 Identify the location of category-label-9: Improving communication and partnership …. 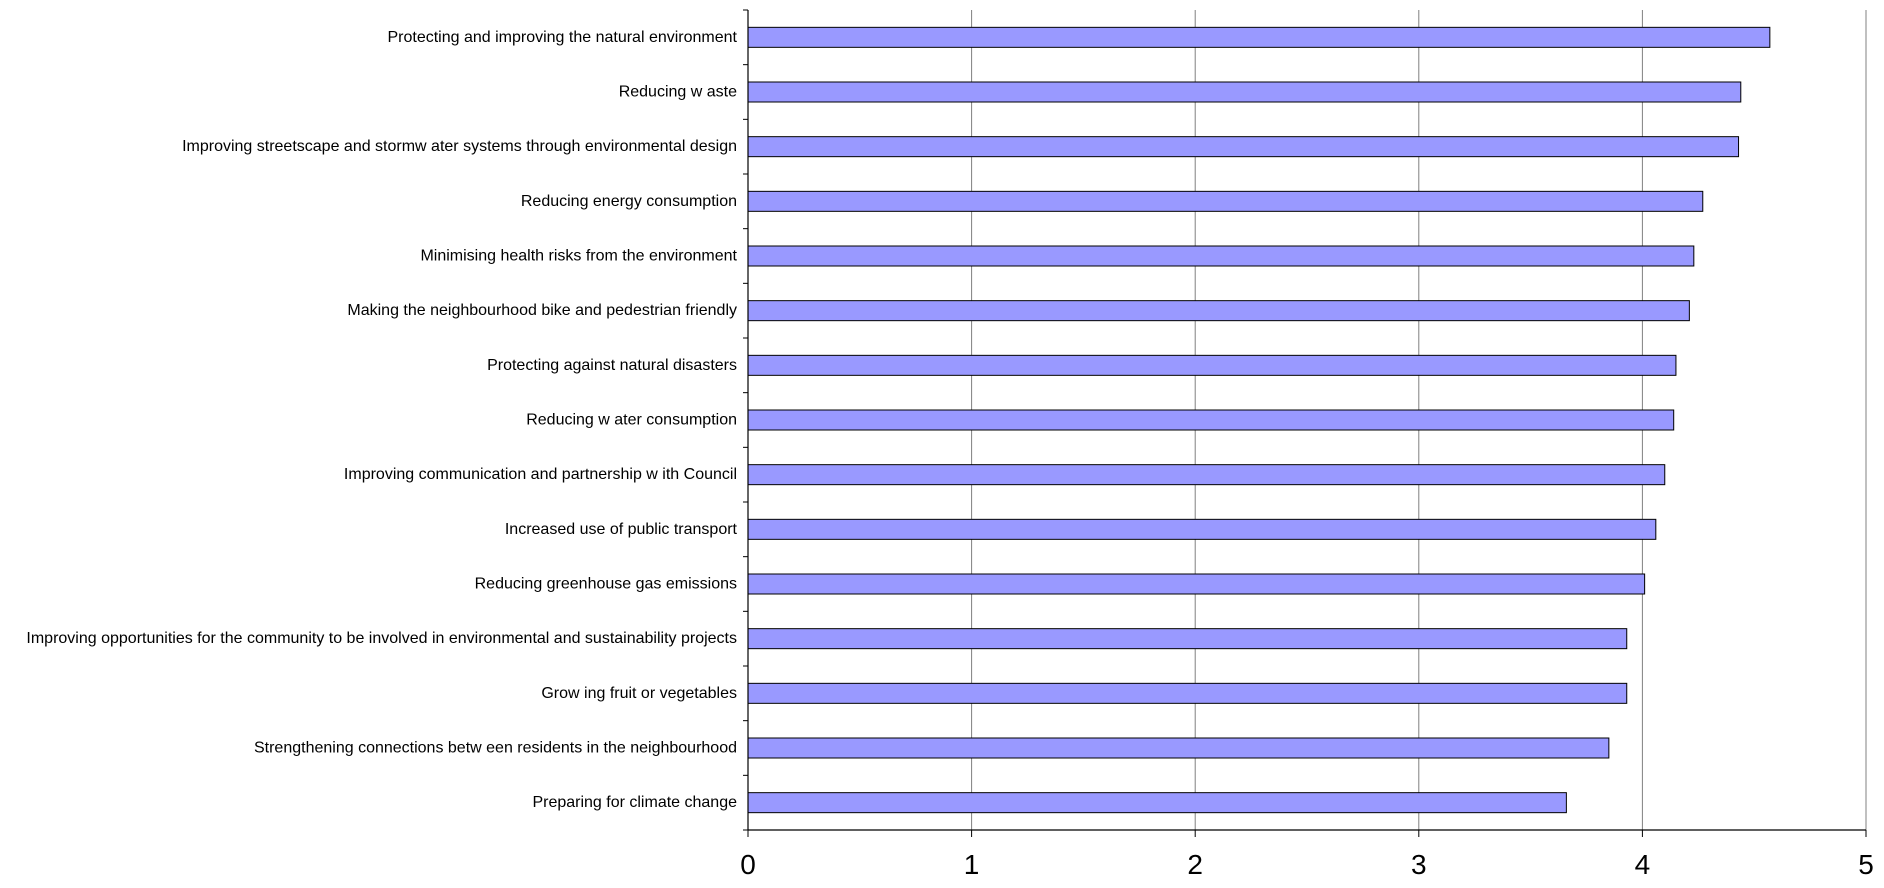
(540, 474).